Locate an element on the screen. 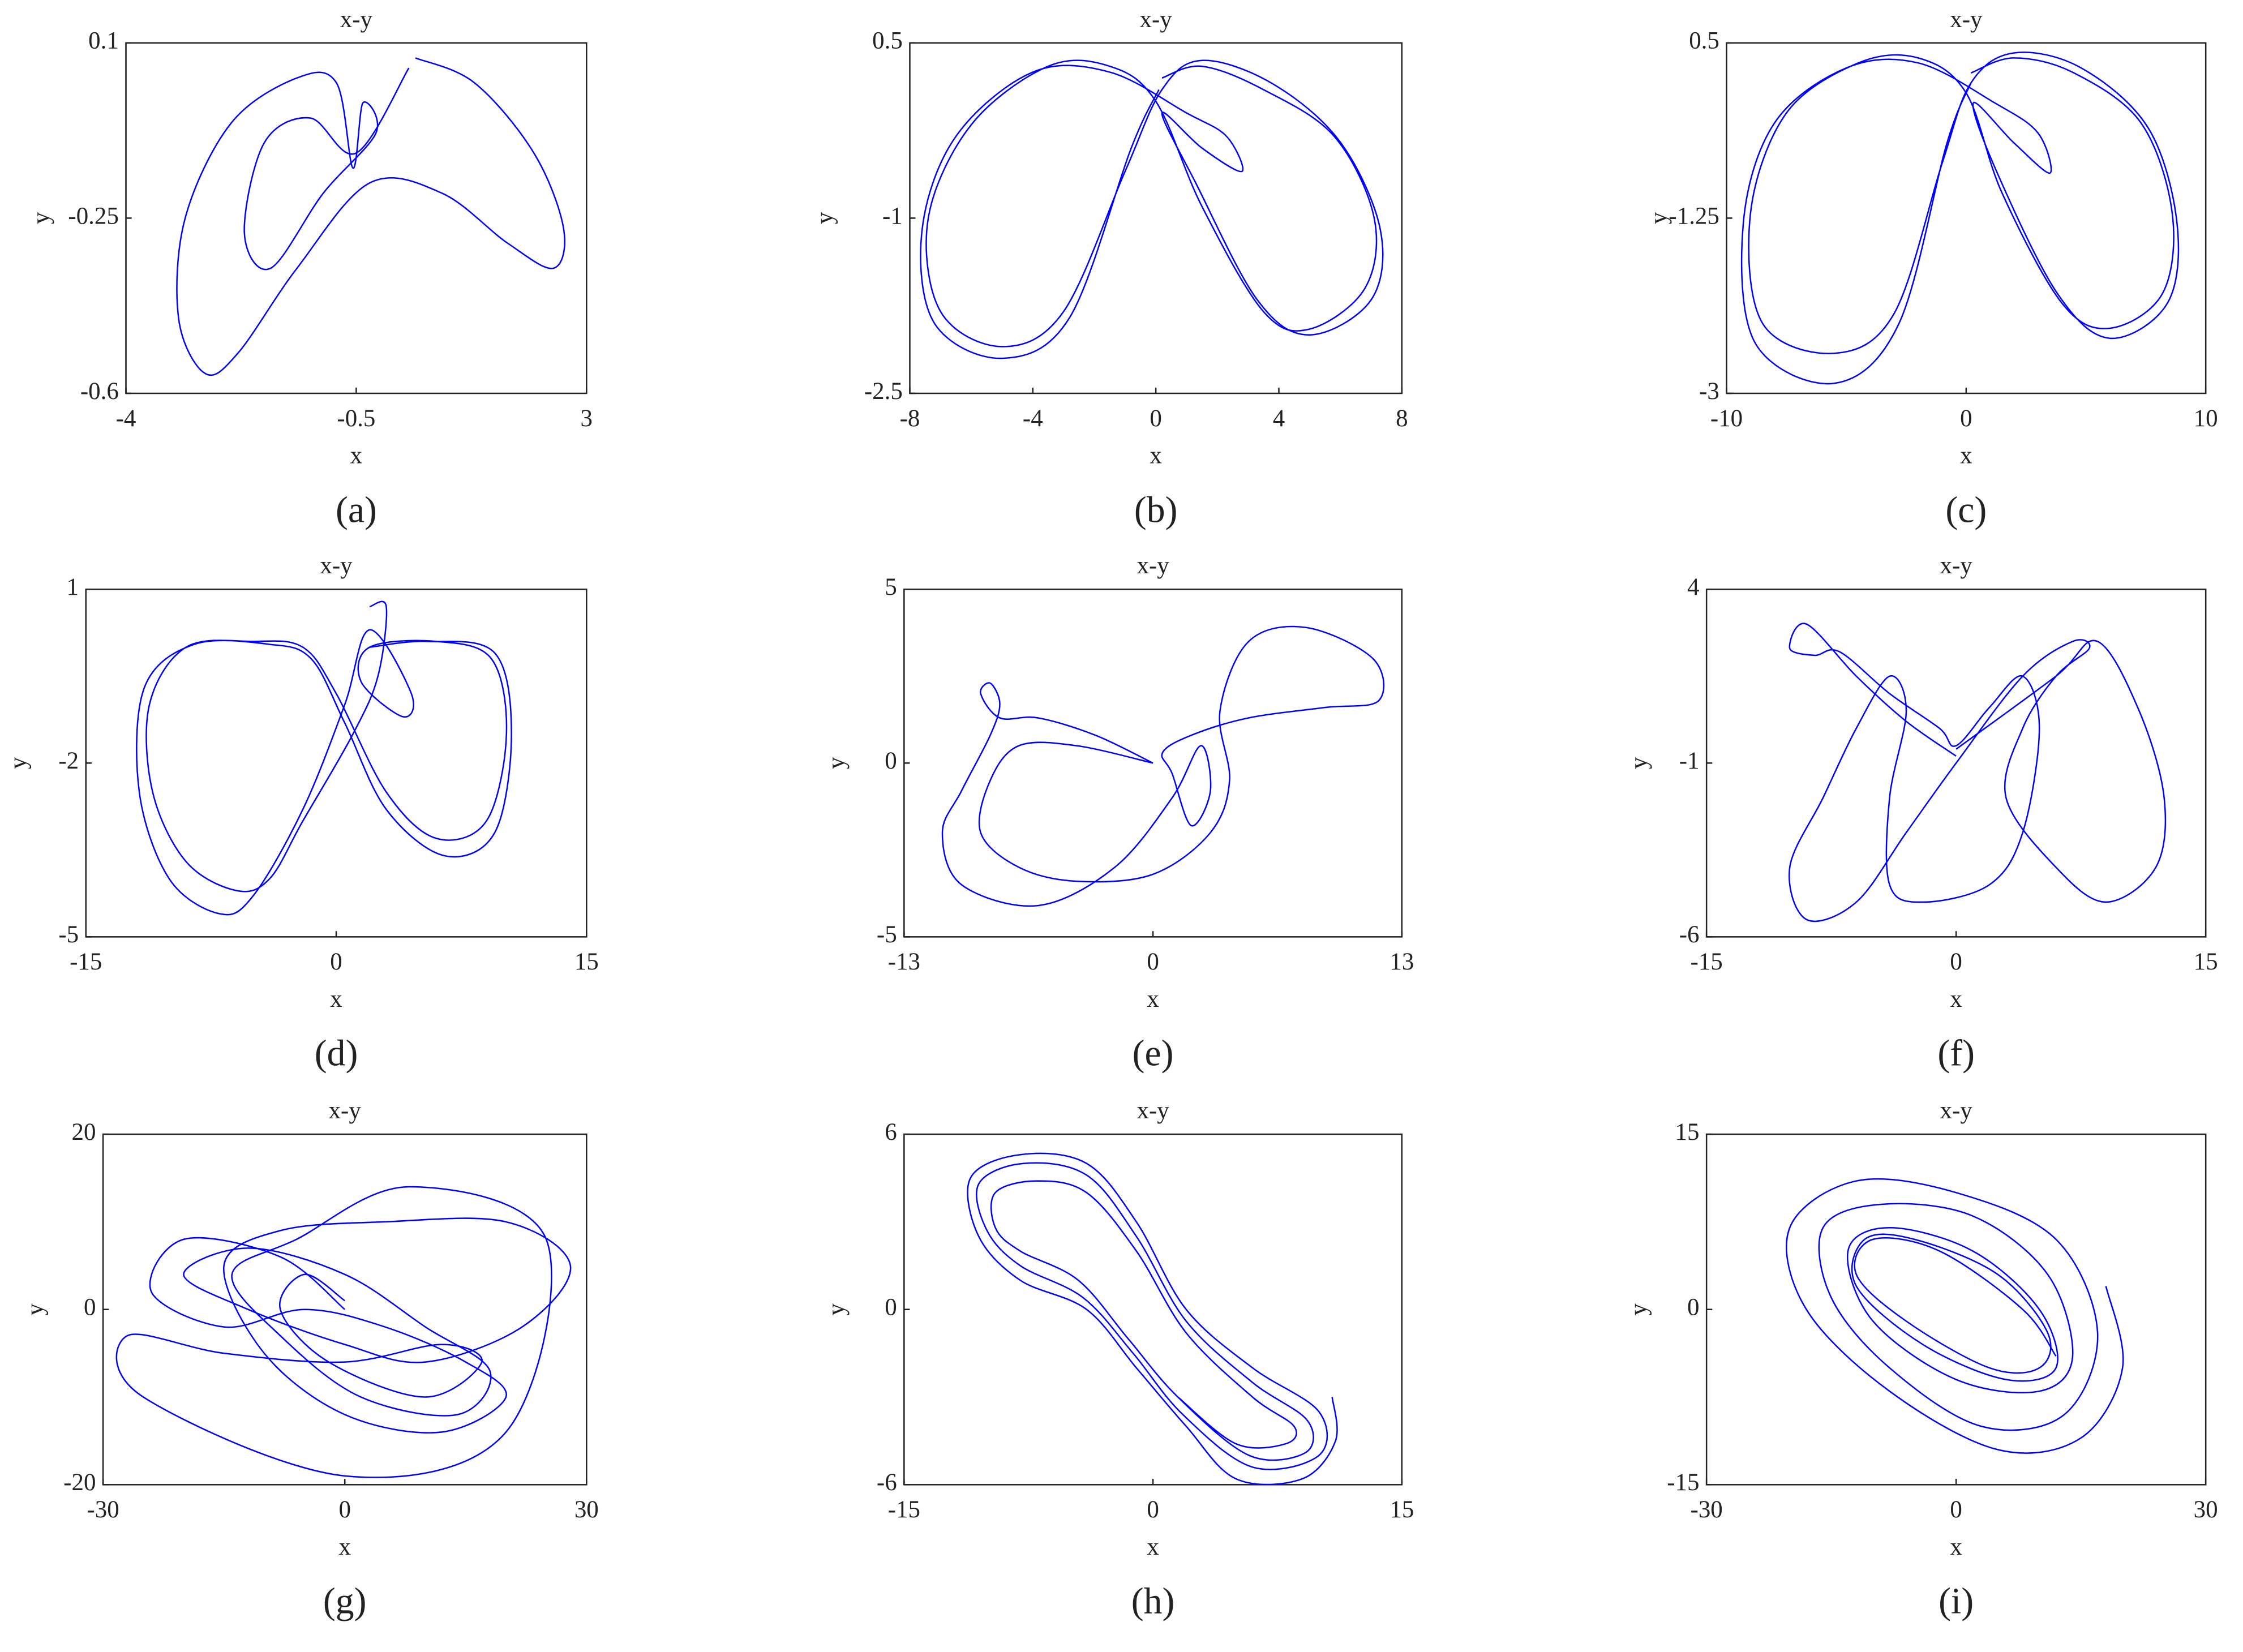 This screenshot has width=2243, height=1652. x-tick-label: 13 is located at coordinates (1401, 962).